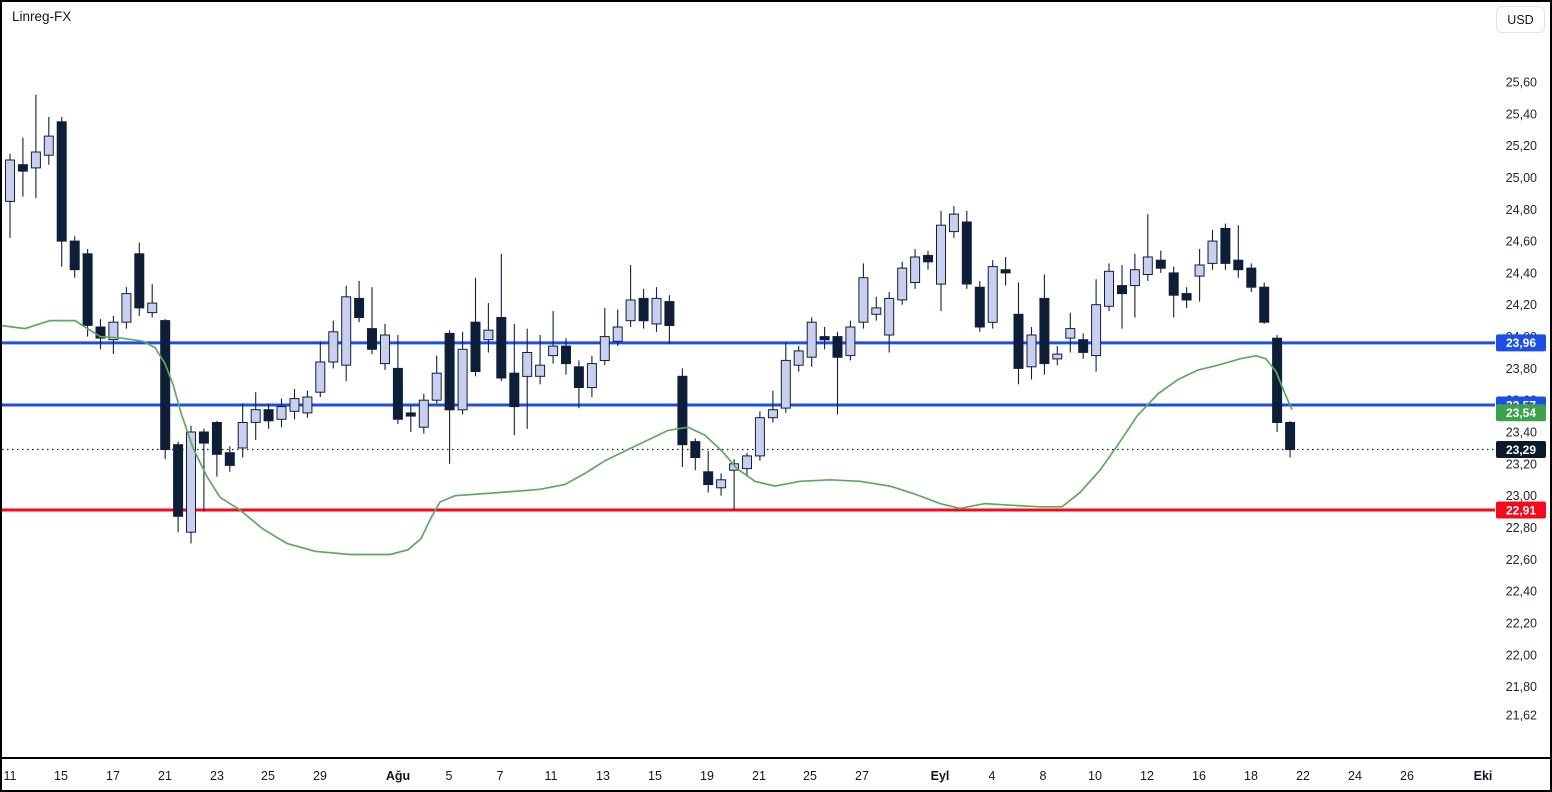 The height and width of the screenshot is (792, 1552). I want to click on x-axis-tick: 11, so click(10, 776).